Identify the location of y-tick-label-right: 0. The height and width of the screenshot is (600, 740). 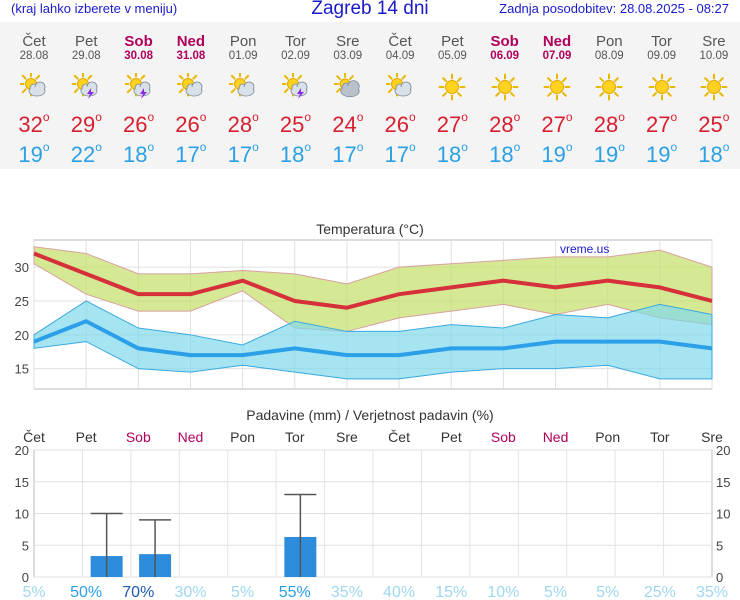
(719, 577).